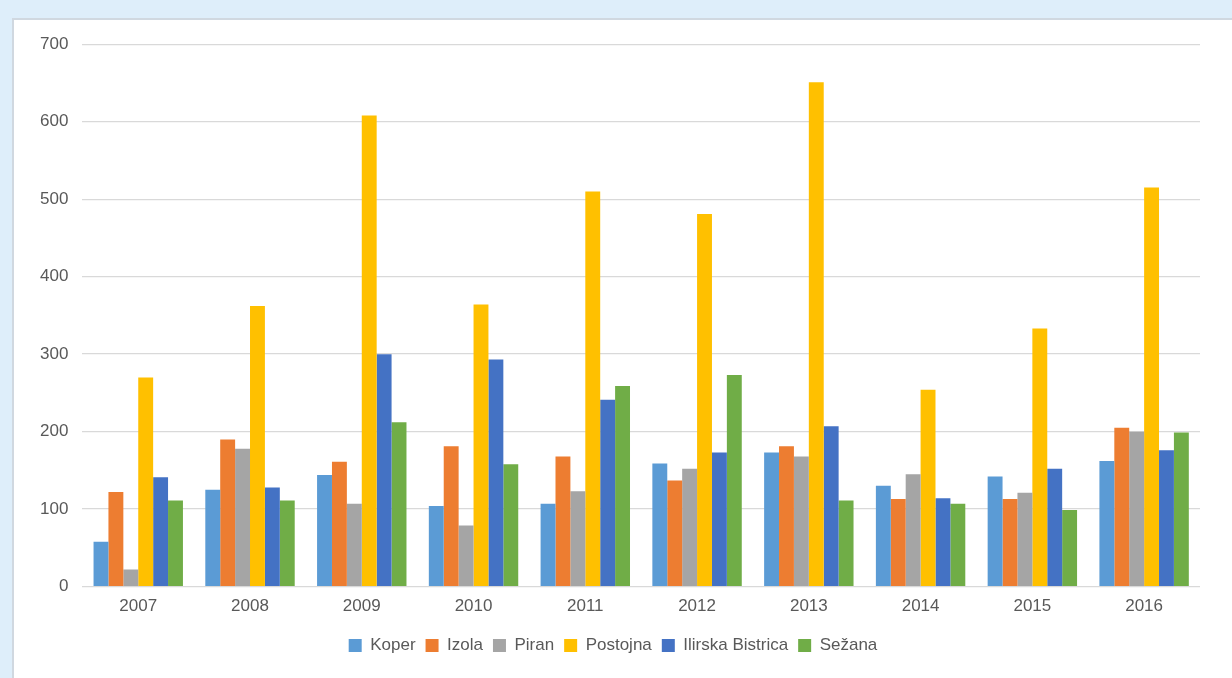 The image size is (1232, 678). I want to click on y-tick-label: 600, so click(54, 121).